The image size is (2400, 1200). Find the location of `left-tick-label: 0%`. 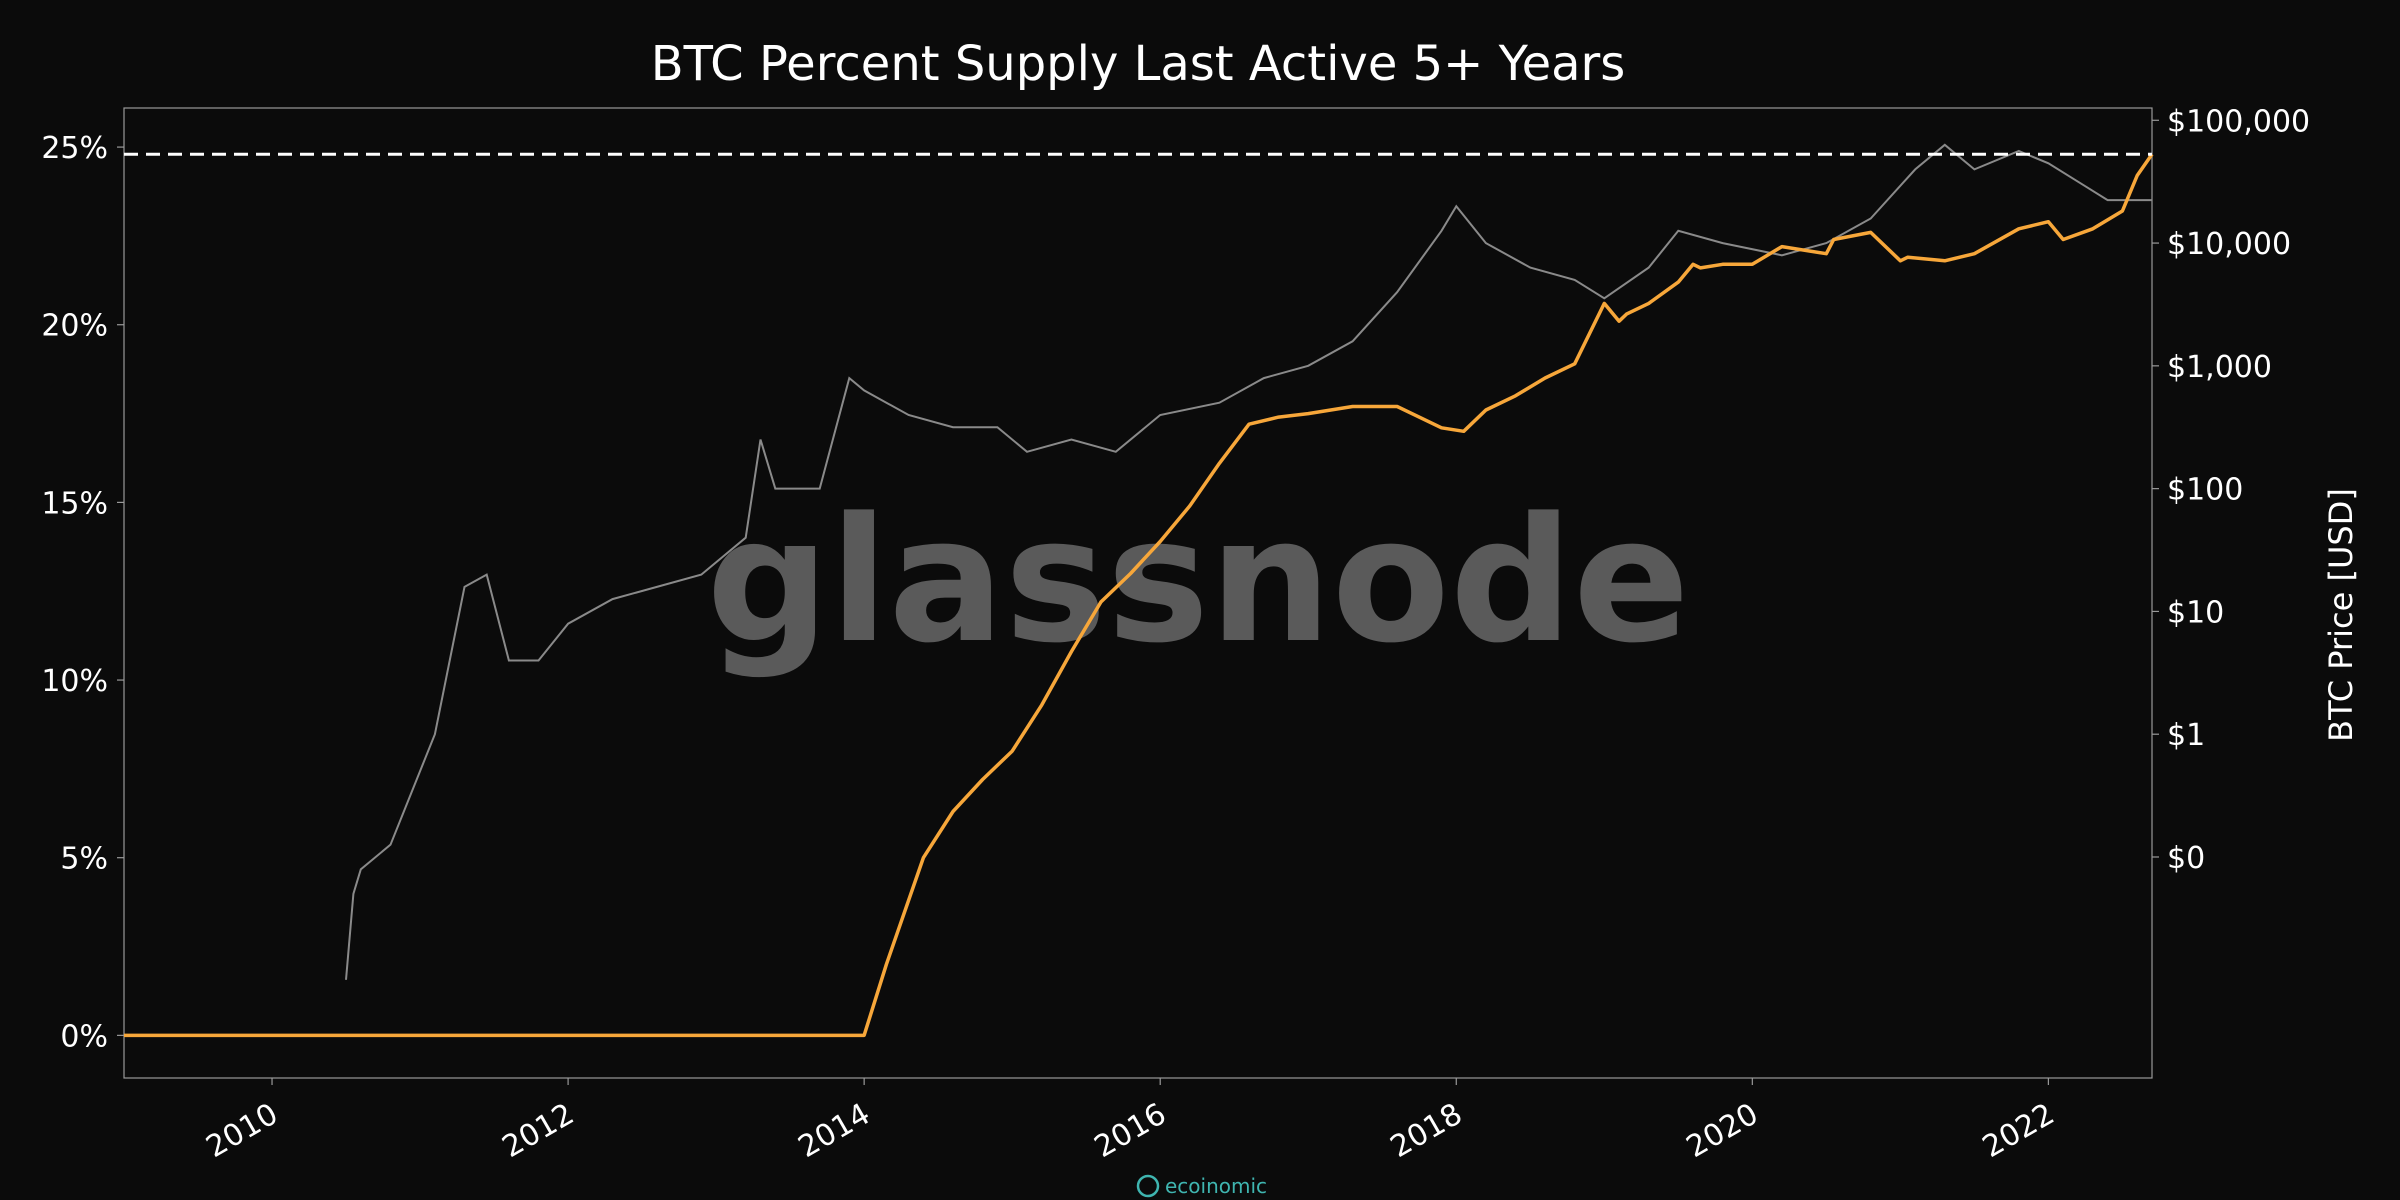

left-tick-label: 0% is located at coordinates (84, 1036).